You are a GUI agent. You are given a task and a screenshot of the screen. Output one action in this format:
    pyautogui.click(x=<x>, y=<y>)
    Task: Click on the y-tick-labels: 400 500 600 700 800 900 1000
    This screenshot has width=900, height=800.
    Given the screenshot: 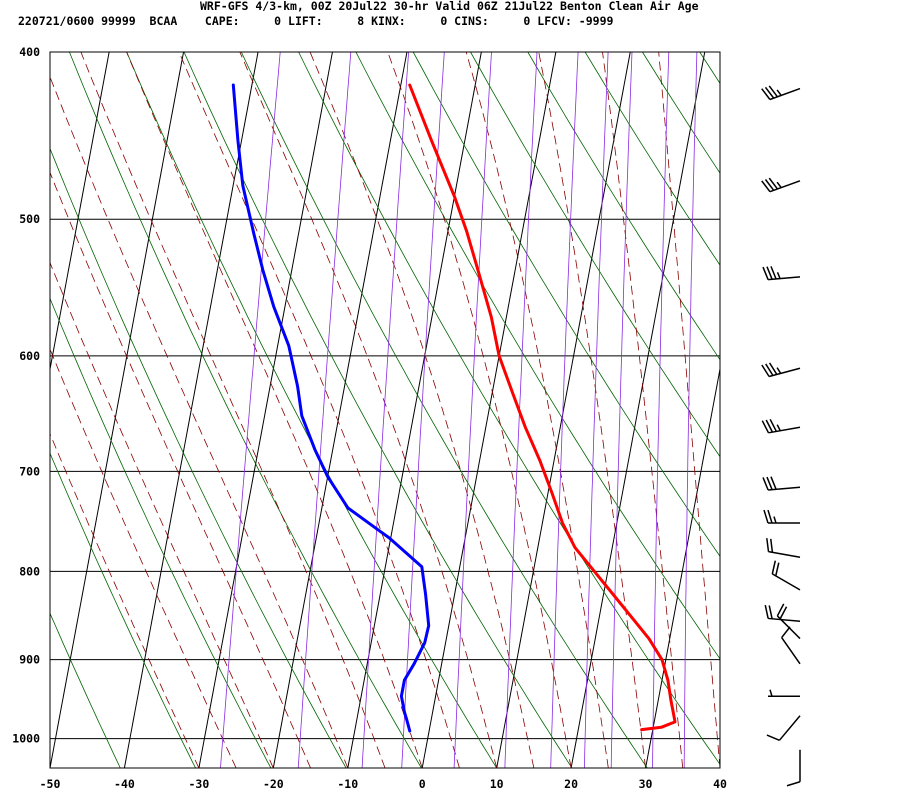 What is the action you would take?
    pyautogui.click(x=26, y=395)
    